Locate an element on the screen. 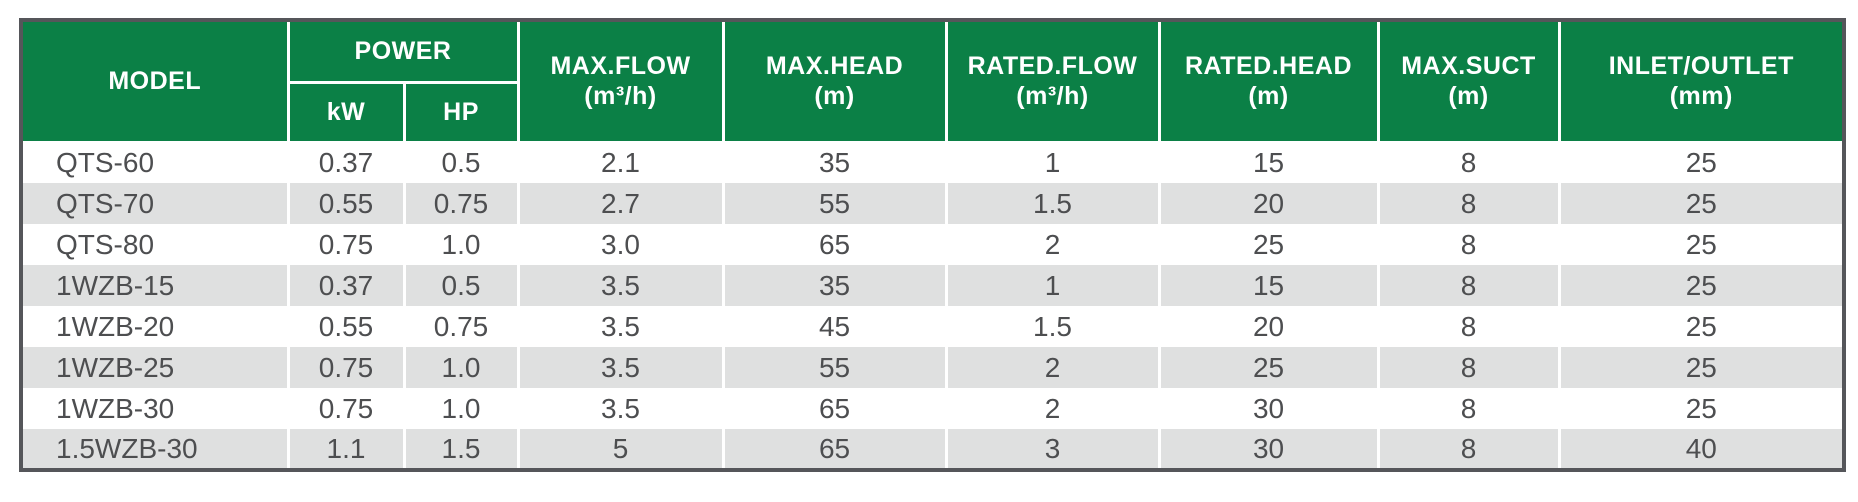 The image size is (1858, 502). table-row: QTS-60 0.37 0.5 2.1 35 1 15 8 25 is located at coordinates (933, 162).